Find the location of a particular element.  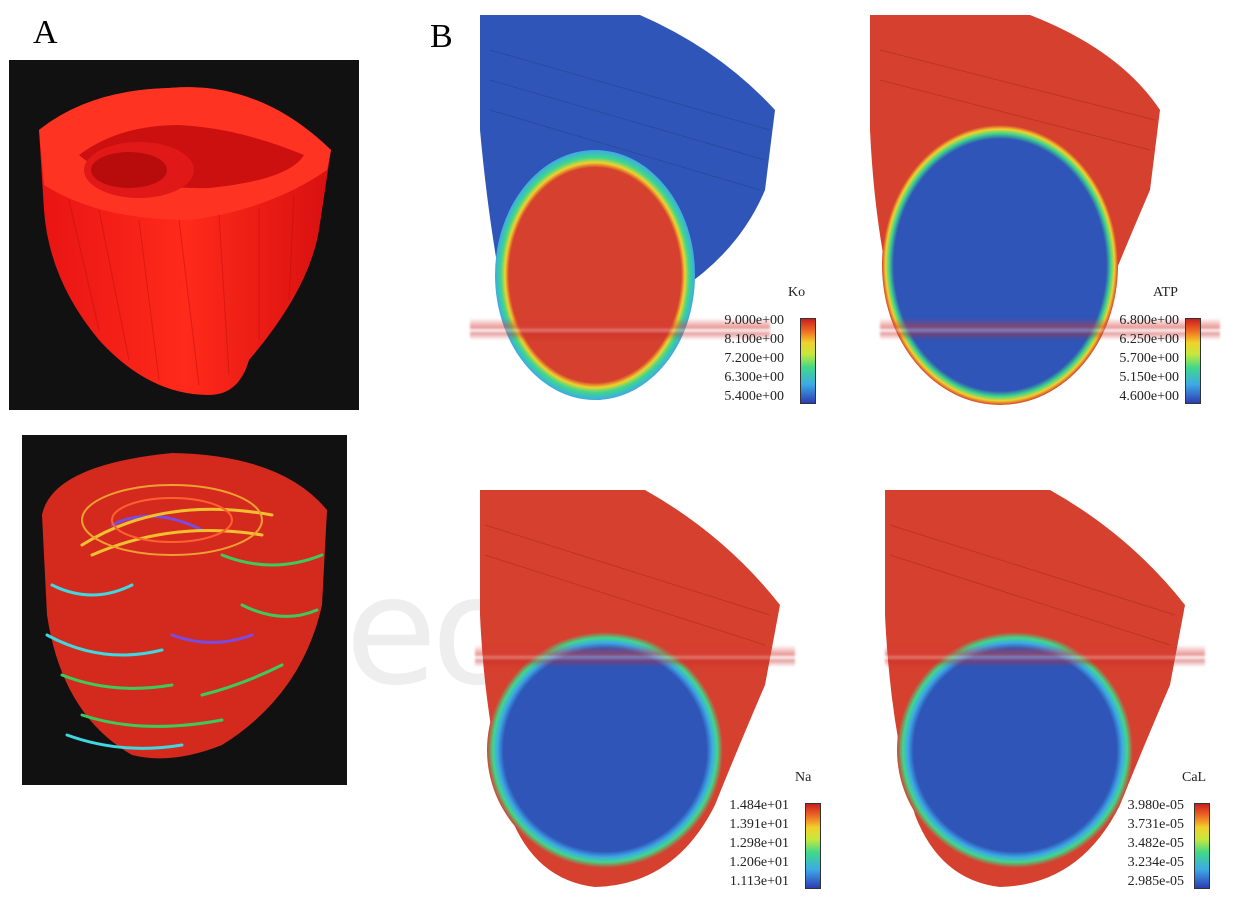

legend-tick: 6.300e+00 is located at coordinates (754, 377).